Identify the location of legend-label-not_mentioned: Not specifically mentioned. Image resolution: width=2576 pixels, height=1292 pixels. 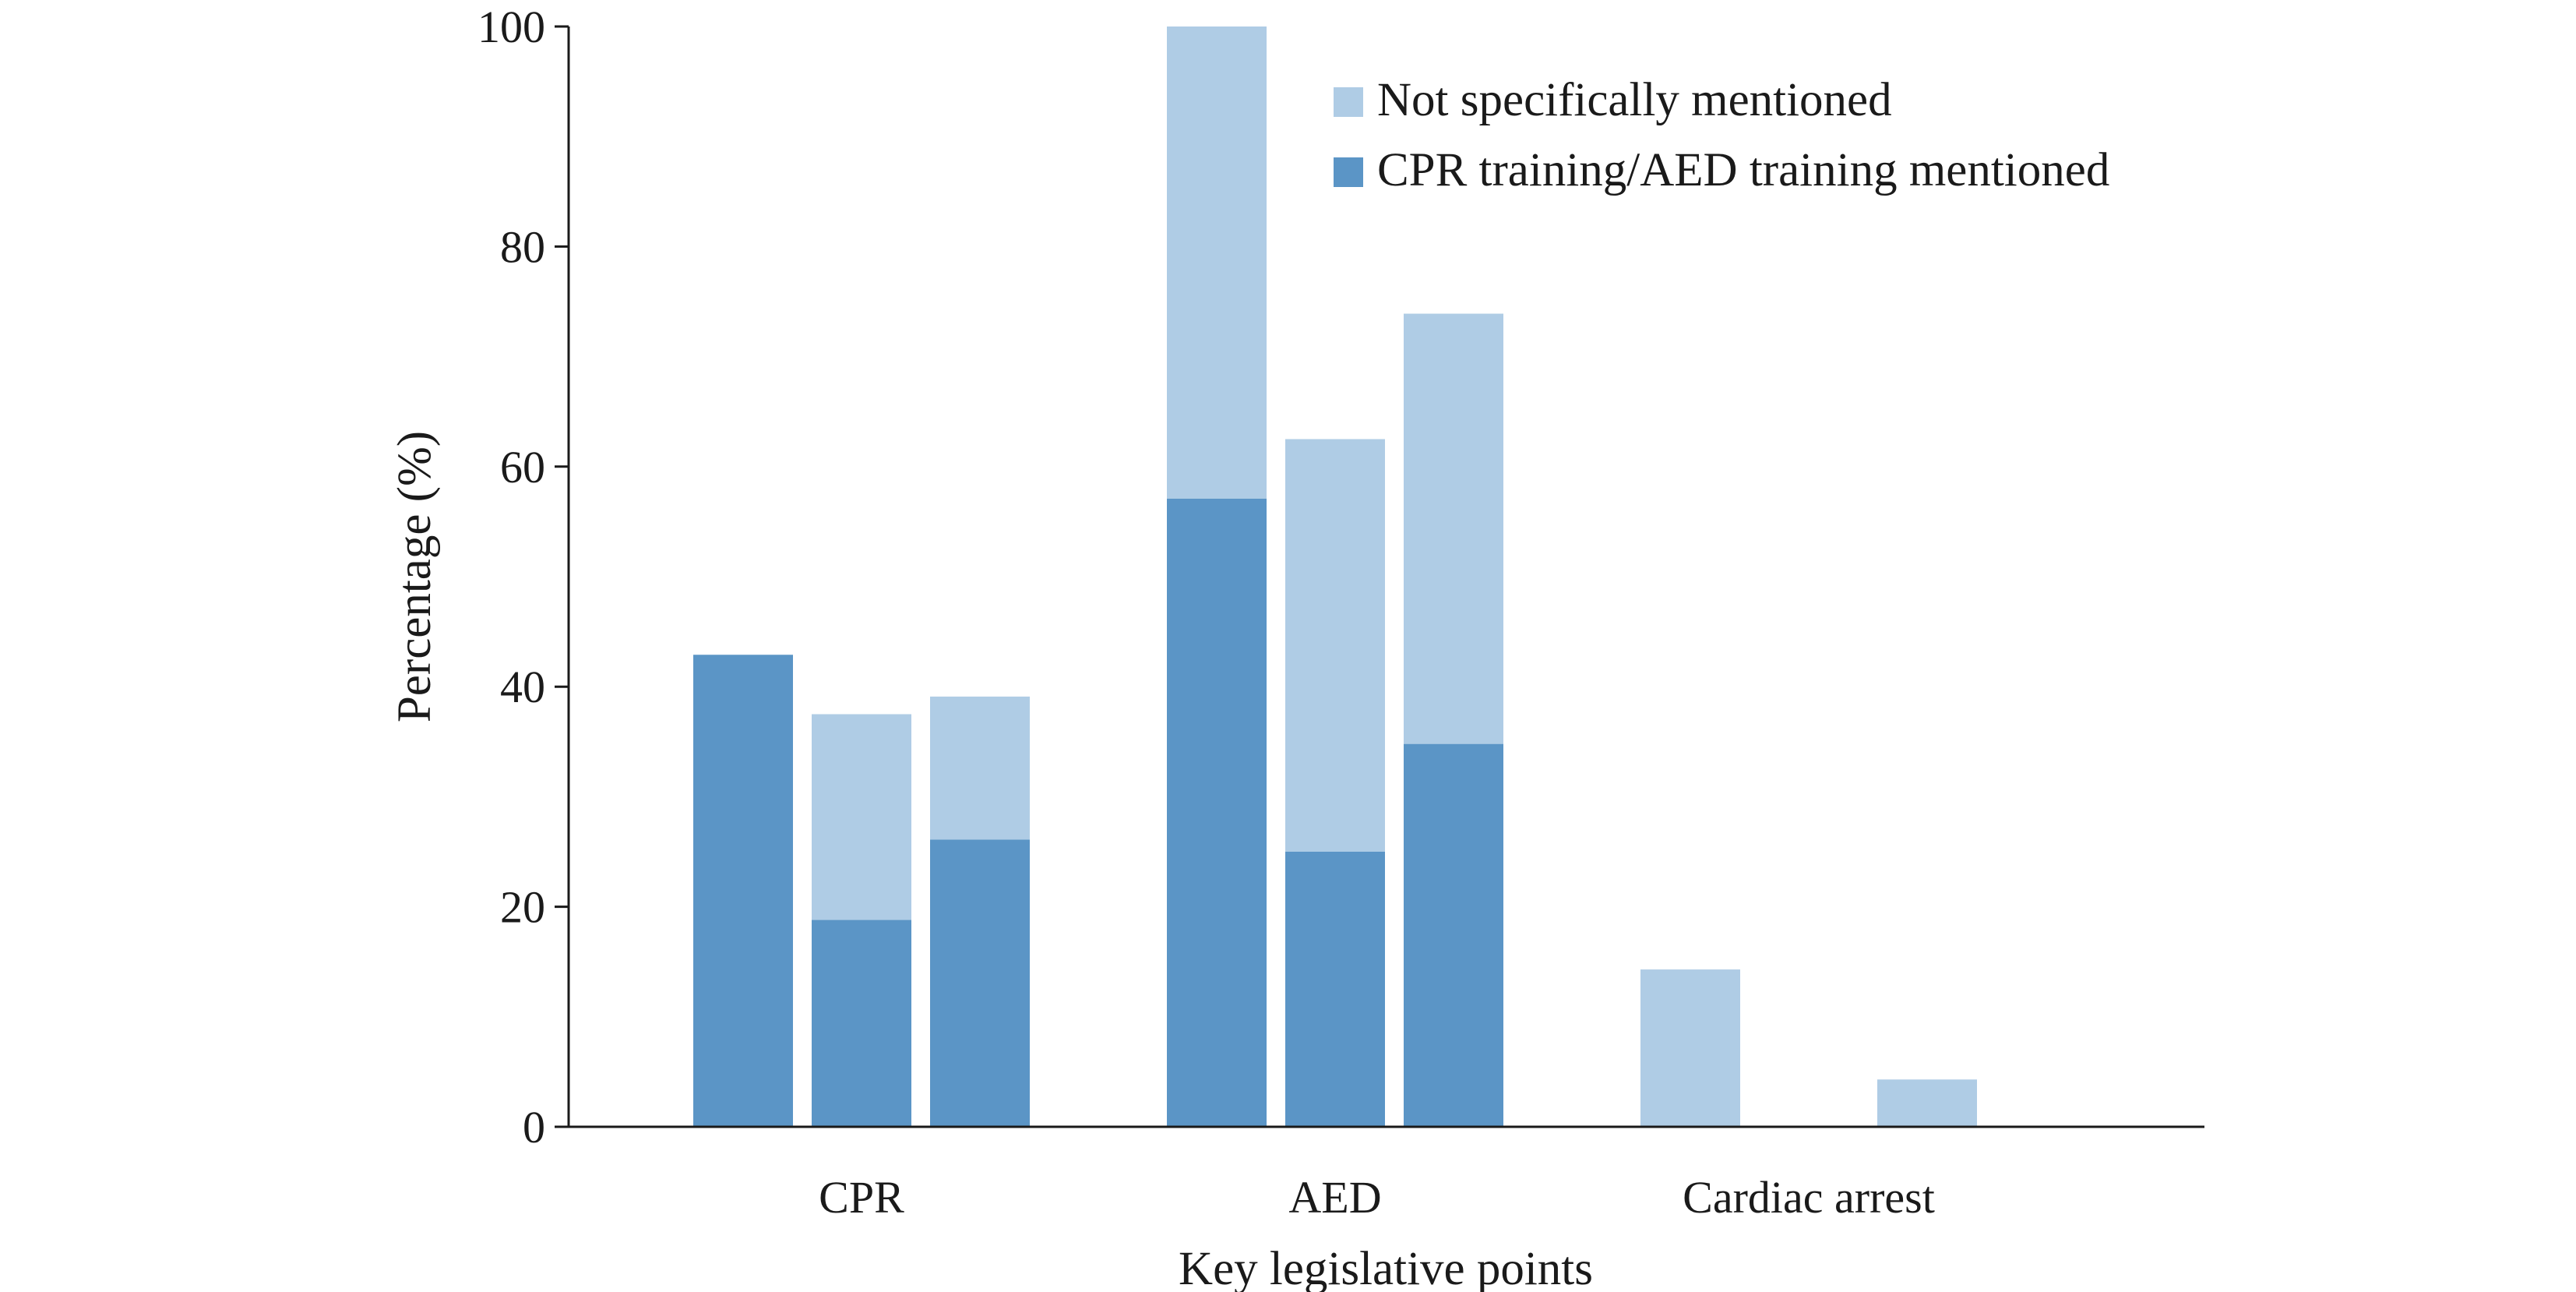
(1634, 100).